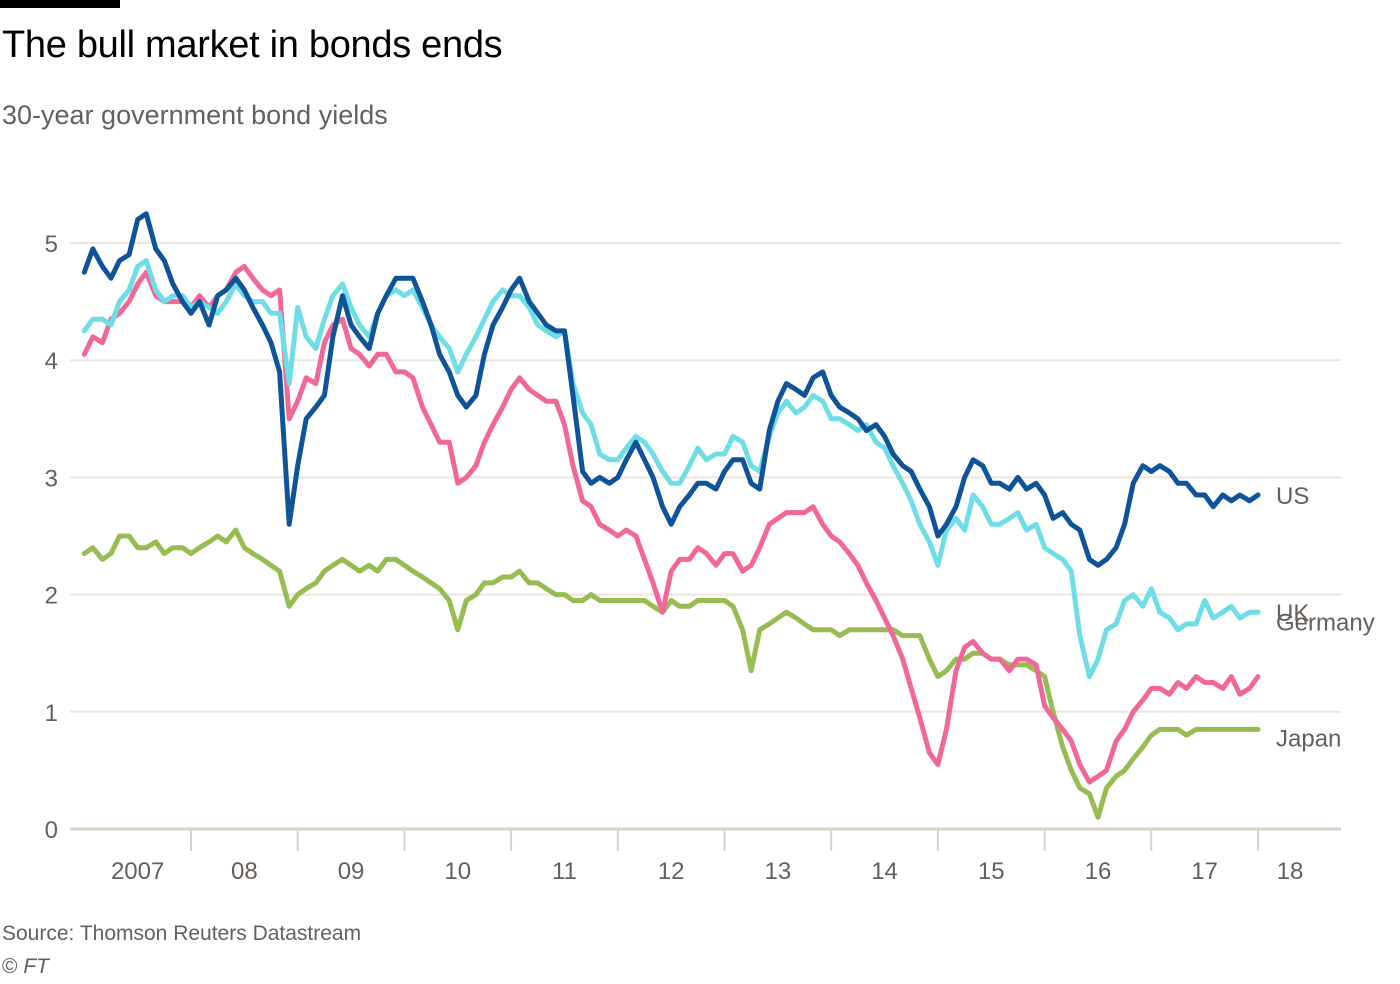  What do you see at coordinates (1290, 871) in the screenshot?
I see `x-tick-label: 18` at bounding box center [1290, 871].